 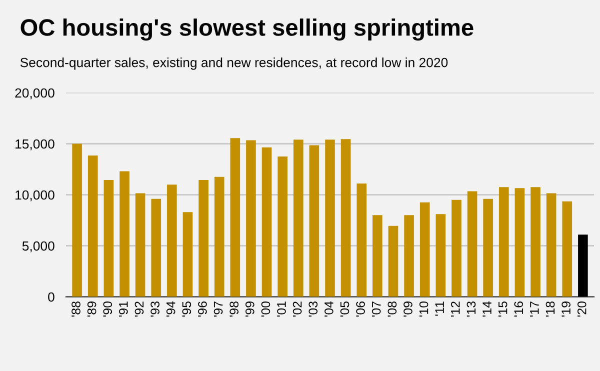 What do you see at coordinates (234, 309) in the screenshot?
I see `x-tick-label: '98` at bounding box center [234, 309].